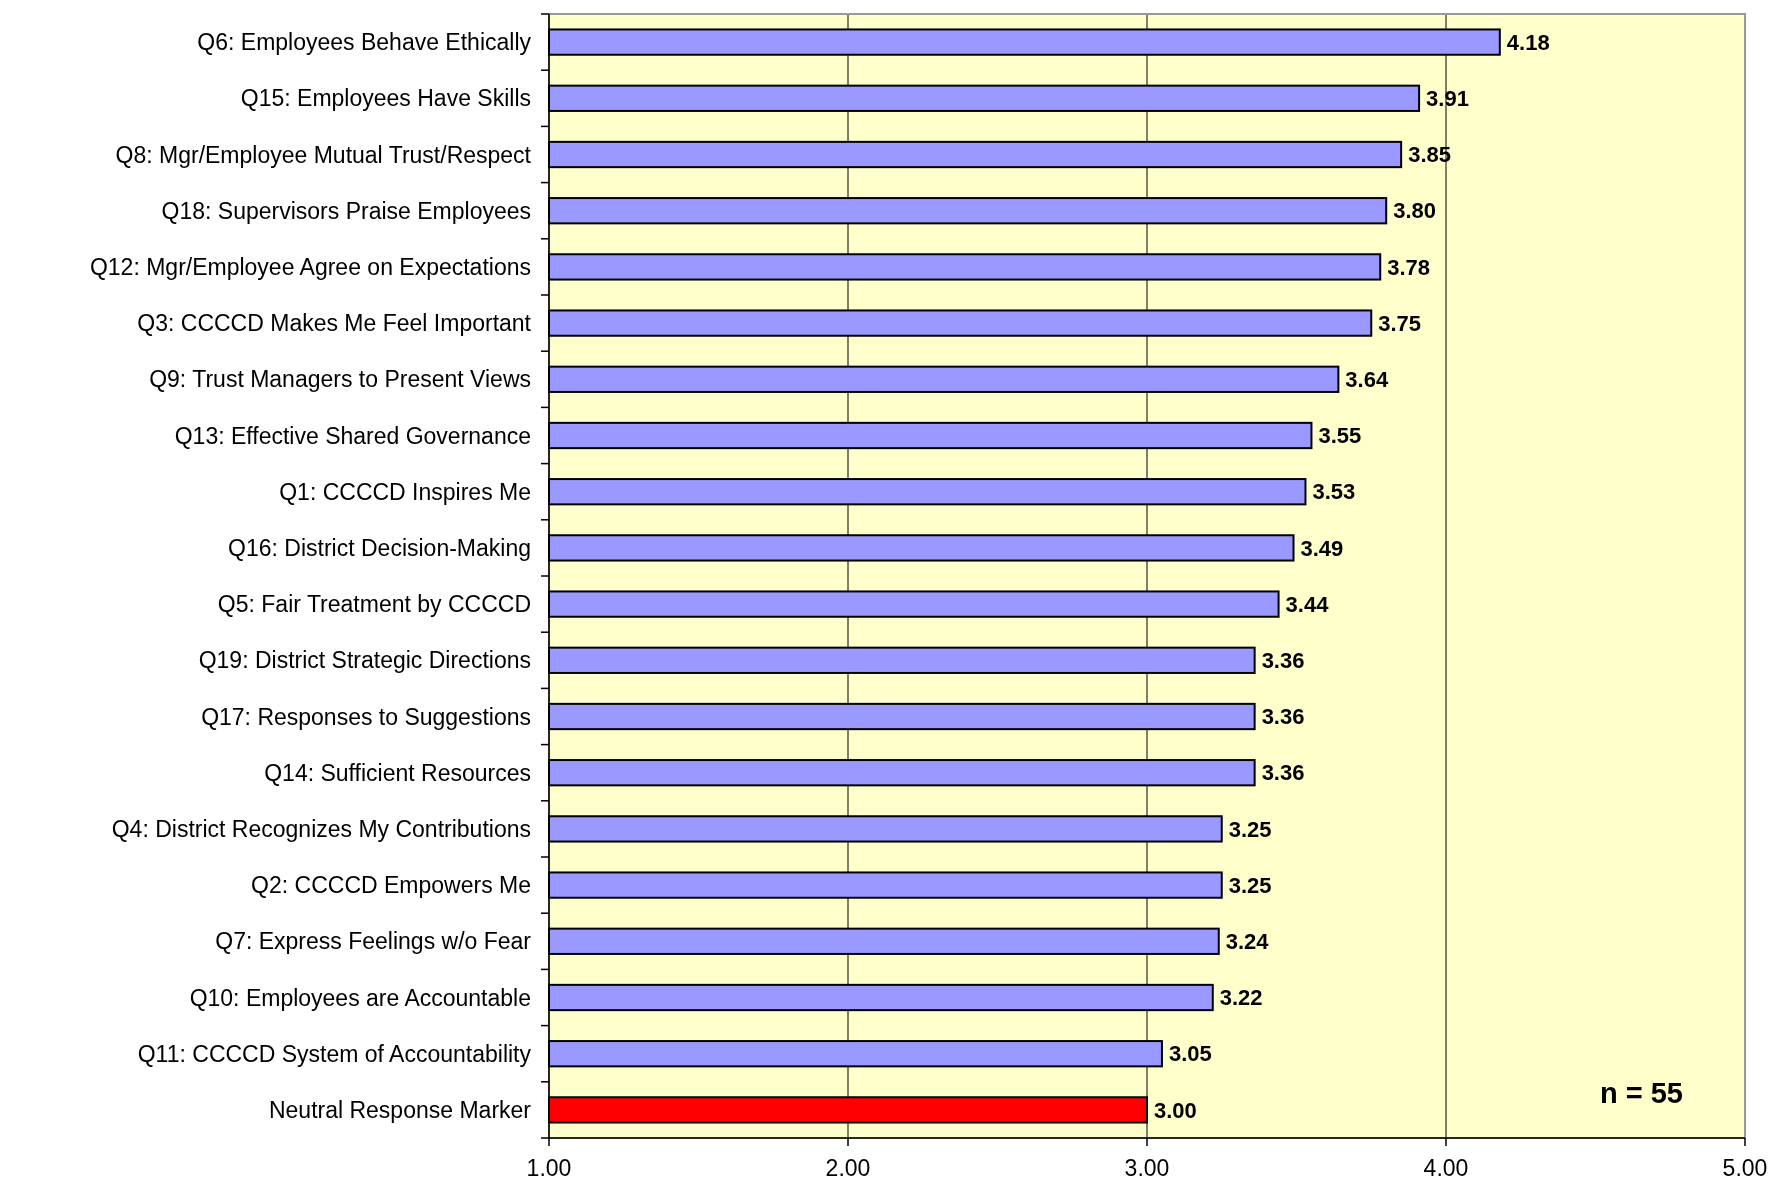 The height and width of the screenshot is (1195, 1782). Describe the element at coordinates (385, 98) in the screenshot. I see `y-tick-label: Q15: Employees Have Skills` at that location.